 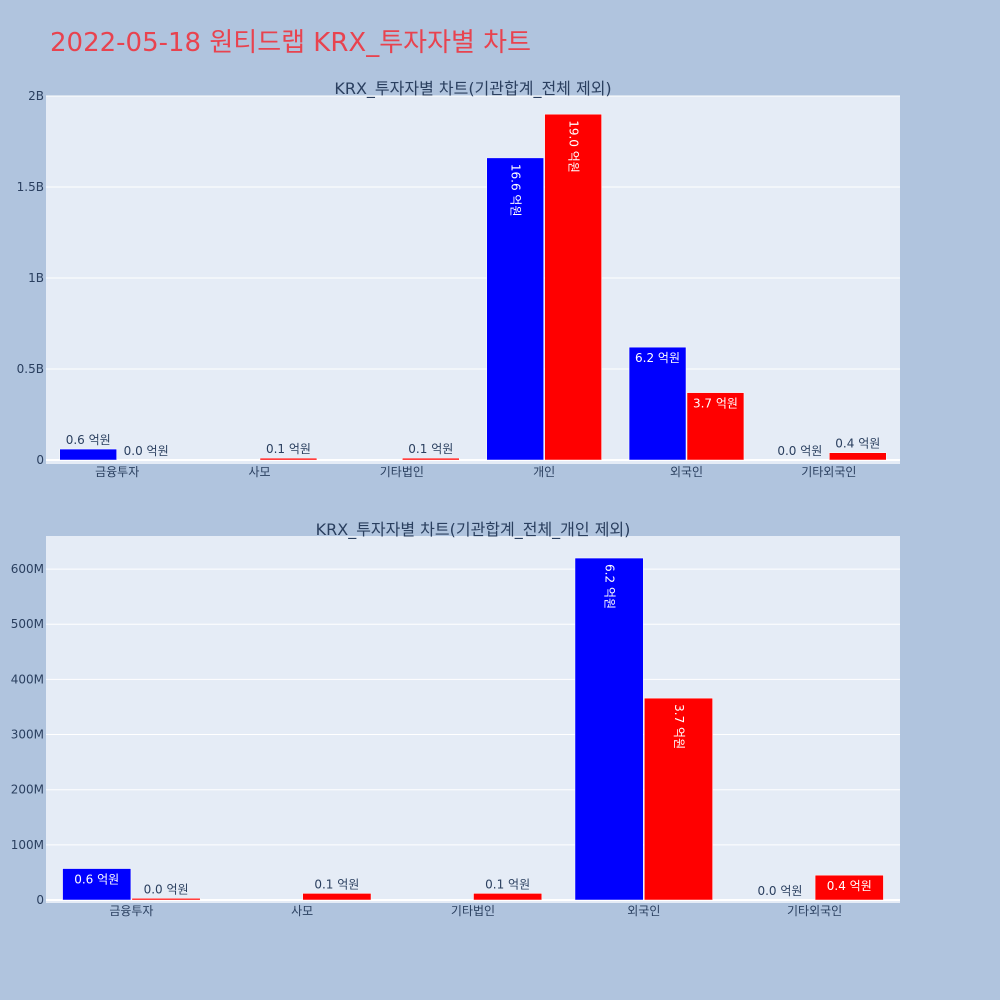 What do you see at coordinates (30, 187) in the screenshot?
I see `y-tick-label: 1.5B` at bounding box center [30, 187].